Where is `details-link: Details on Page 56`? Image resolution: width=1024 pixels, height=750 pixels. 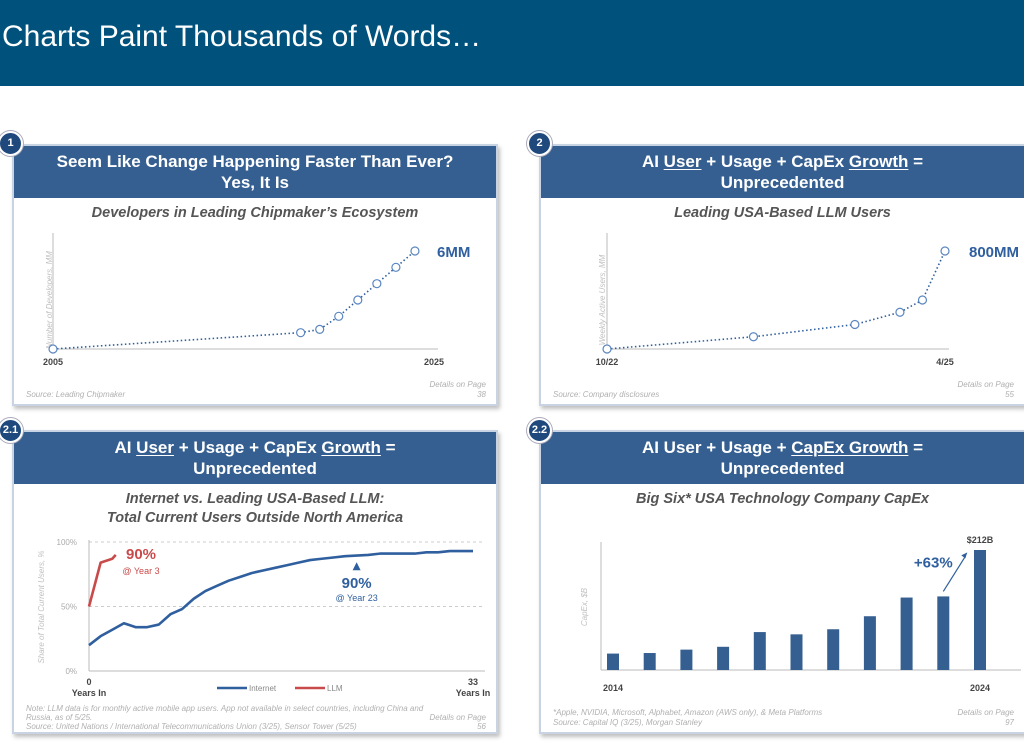 details-link: Details on Page 56 is located at coordinates (457, 722).